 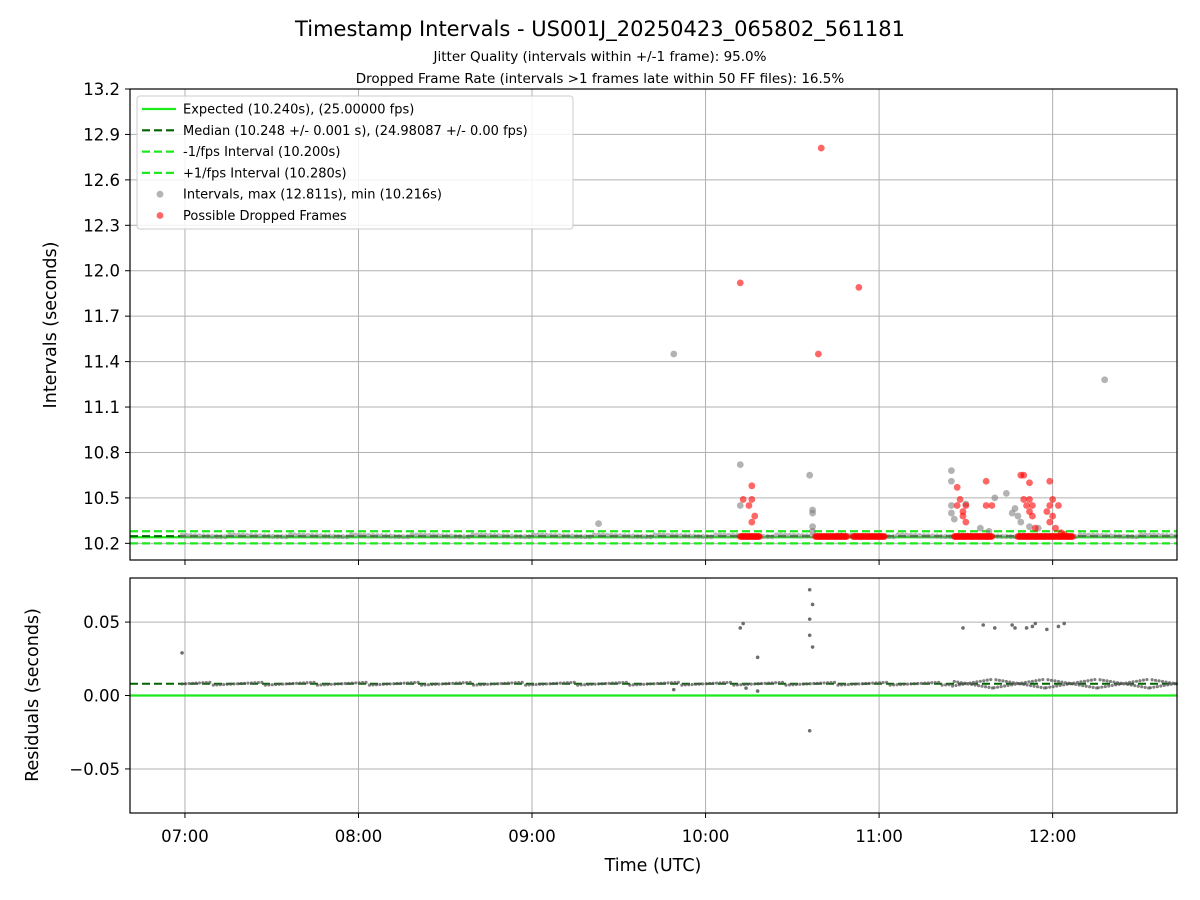 I want to click on y-tick-label: 10.2, so click(x=101, y=543).